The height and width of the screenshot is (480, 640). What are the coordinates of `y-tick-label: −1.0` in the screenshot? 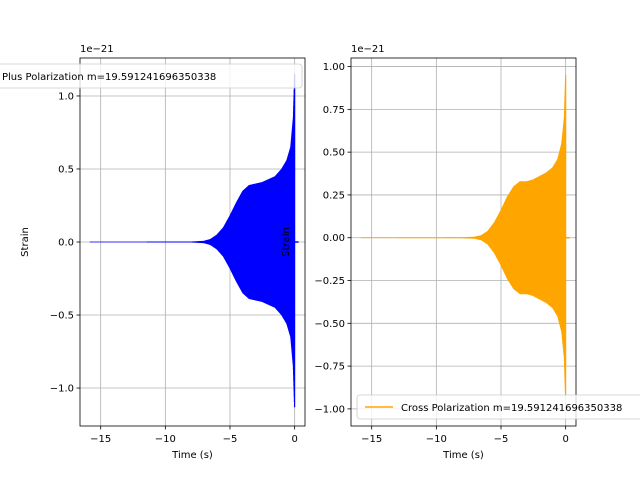 It's located at (62, 389).